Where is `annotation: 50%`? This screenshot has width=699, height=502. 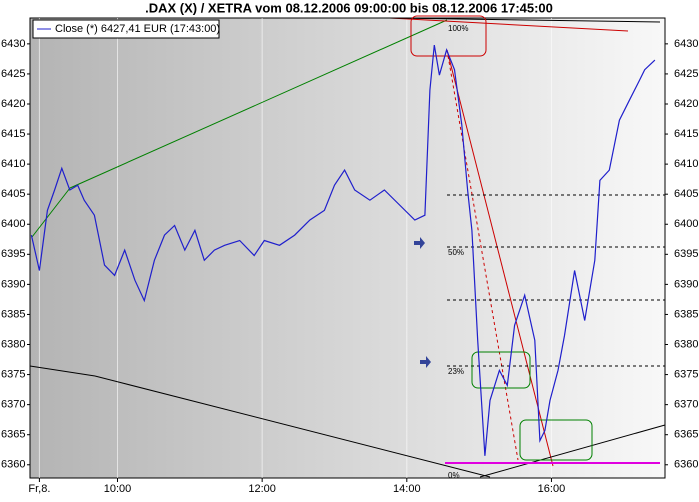
annotation: 50% is located at coordinates (456, 252).